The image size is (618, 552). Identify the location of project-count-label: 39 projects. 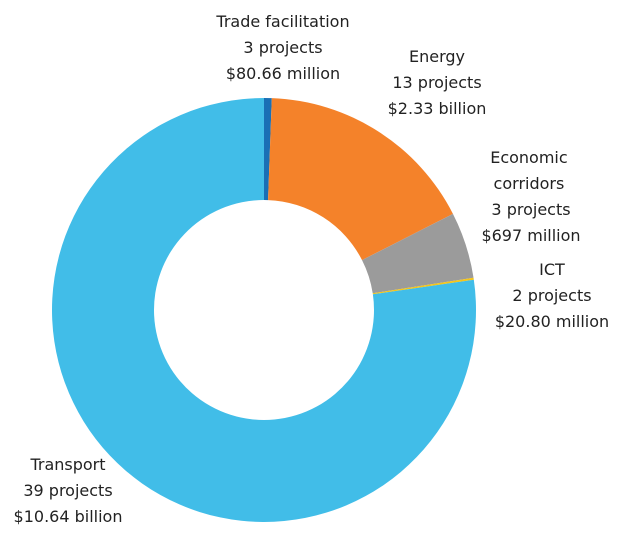
(68, 490).